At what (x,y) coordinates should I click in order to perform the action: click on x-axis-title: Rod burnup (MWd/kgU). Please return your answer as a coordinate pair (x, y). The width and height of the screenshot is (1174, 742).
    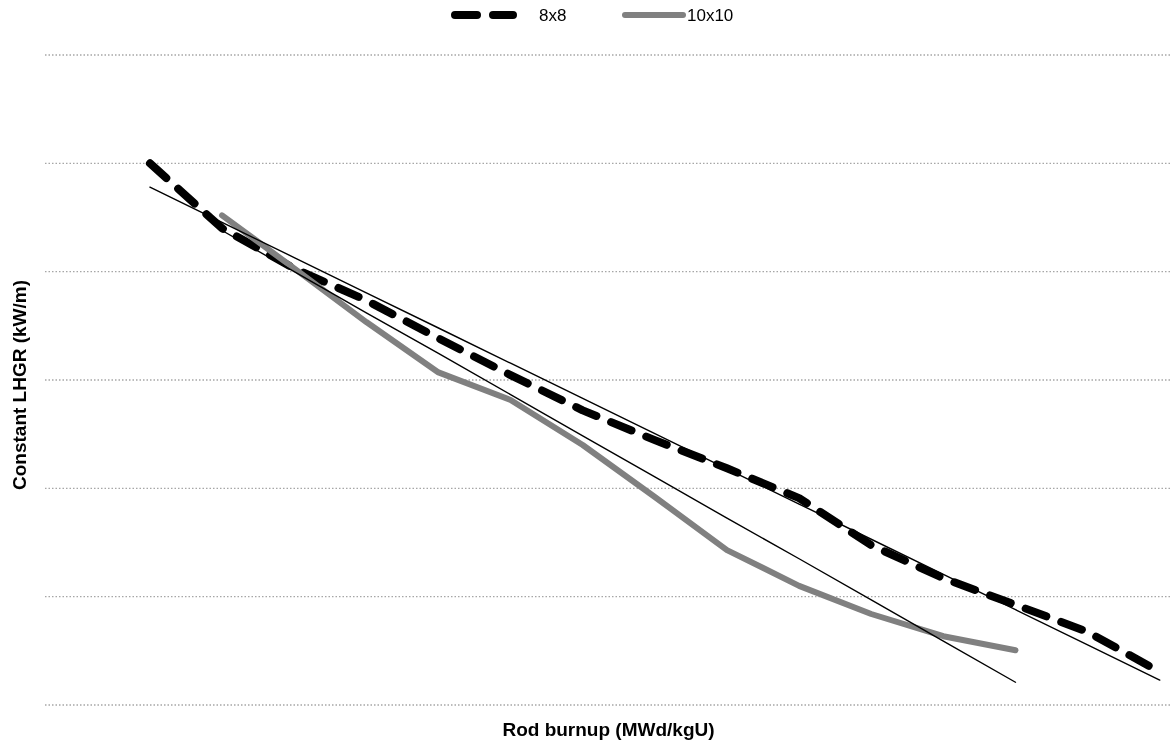
    Looking at the image, I should click on (608, 729).